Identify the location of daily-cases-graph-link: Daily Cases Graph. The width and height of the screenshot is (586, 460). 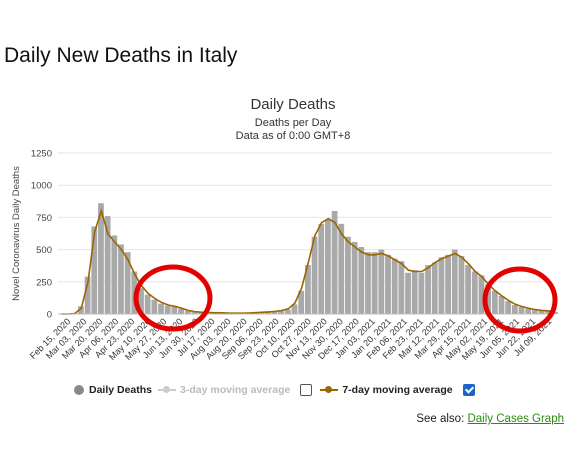
(515, 419).